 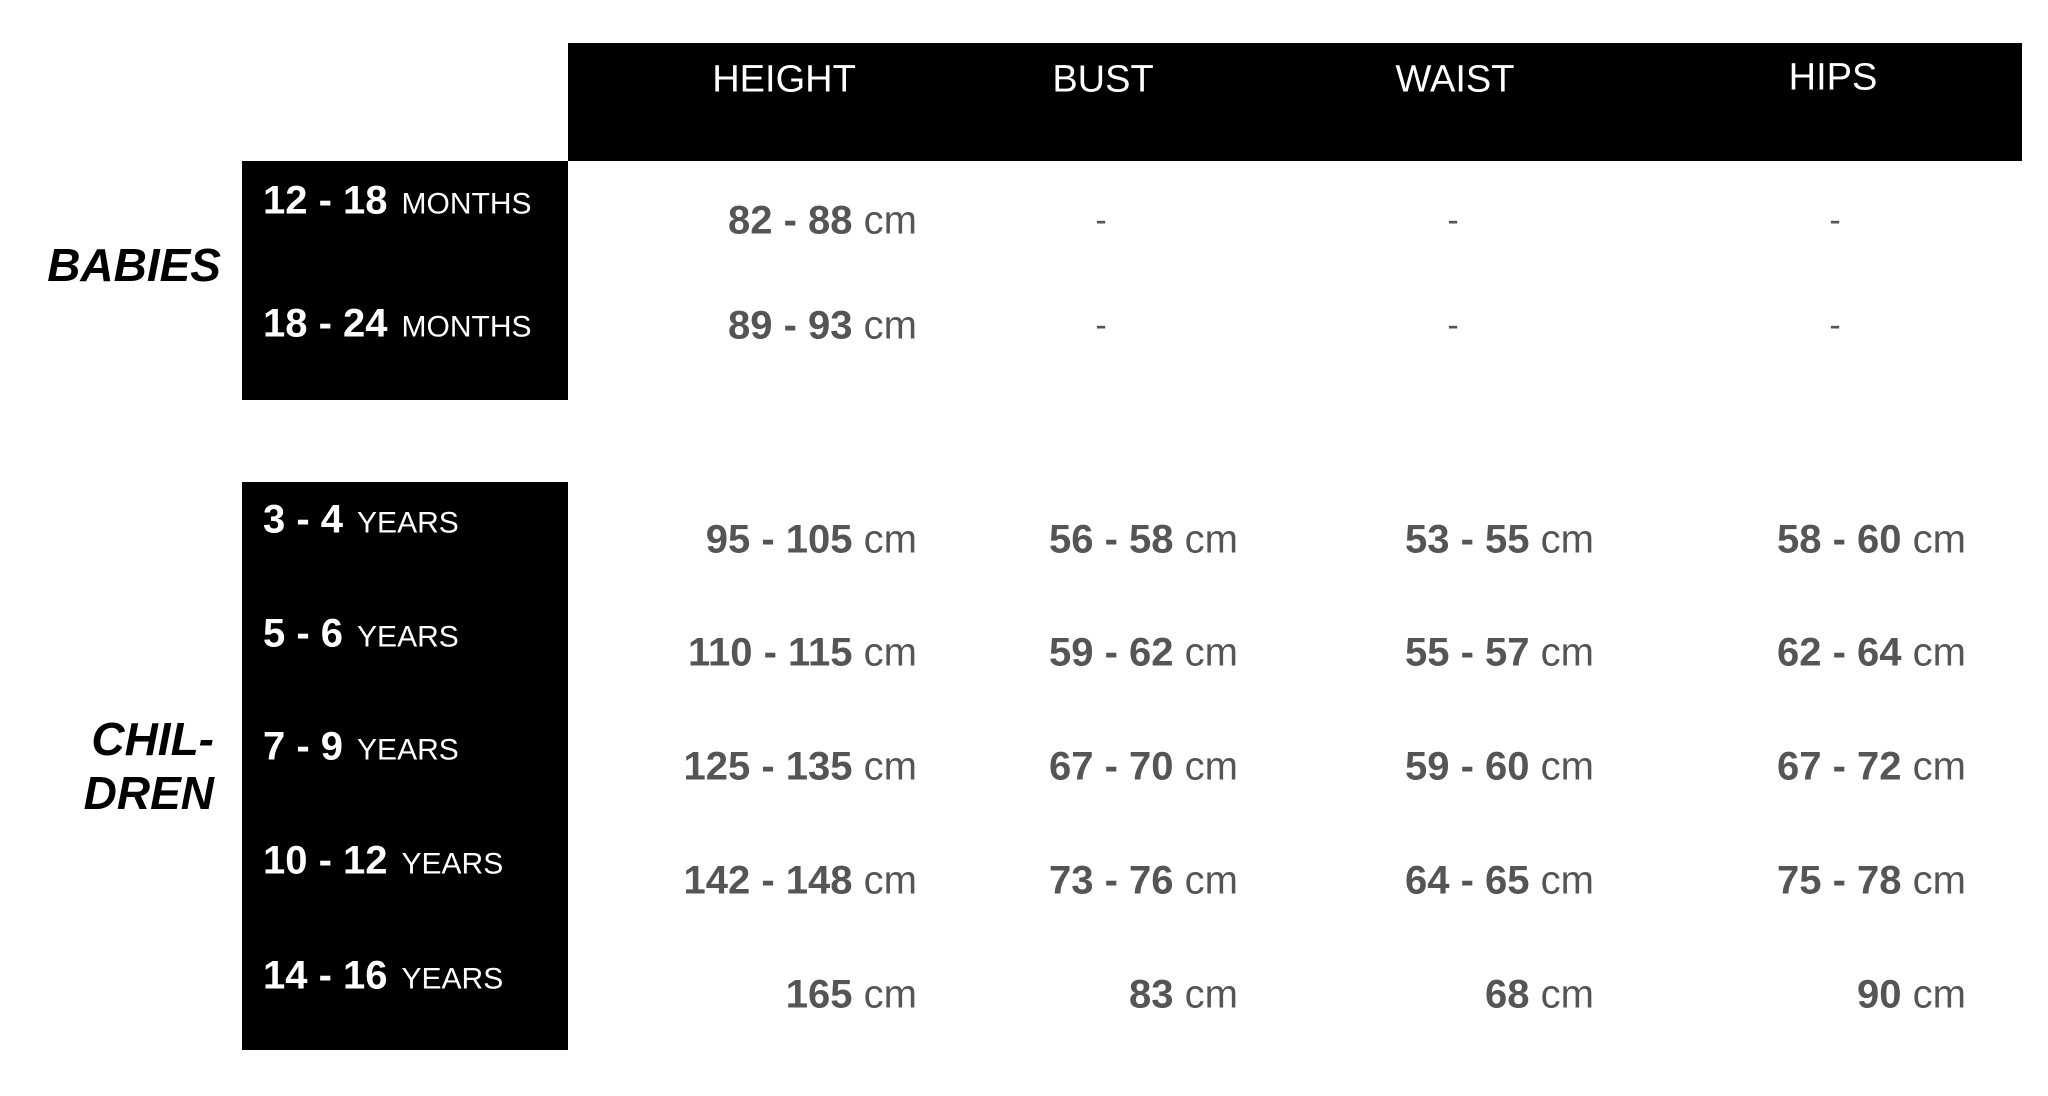 I want to click on measurement-value: 90 cm, so click(x=1911, y=995).